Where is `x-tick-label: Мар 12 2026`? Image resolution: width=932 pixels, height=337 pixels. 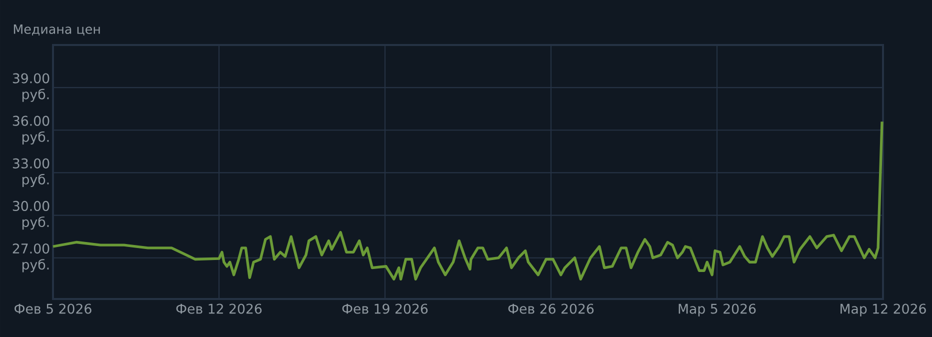
x-tick-label: Мар 12 2026 is located at coordinates (883, 310).